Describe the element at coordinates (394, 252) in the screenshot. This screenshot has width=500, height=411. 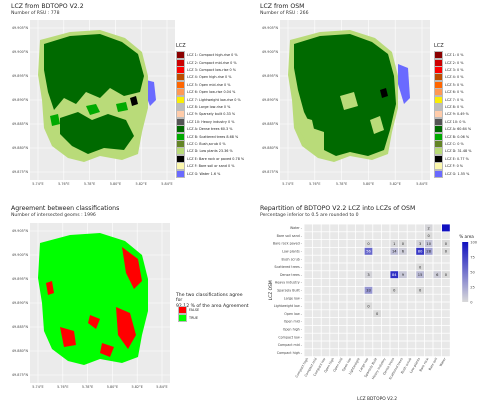
I see `heatmap-cell-label: 14` at that location.